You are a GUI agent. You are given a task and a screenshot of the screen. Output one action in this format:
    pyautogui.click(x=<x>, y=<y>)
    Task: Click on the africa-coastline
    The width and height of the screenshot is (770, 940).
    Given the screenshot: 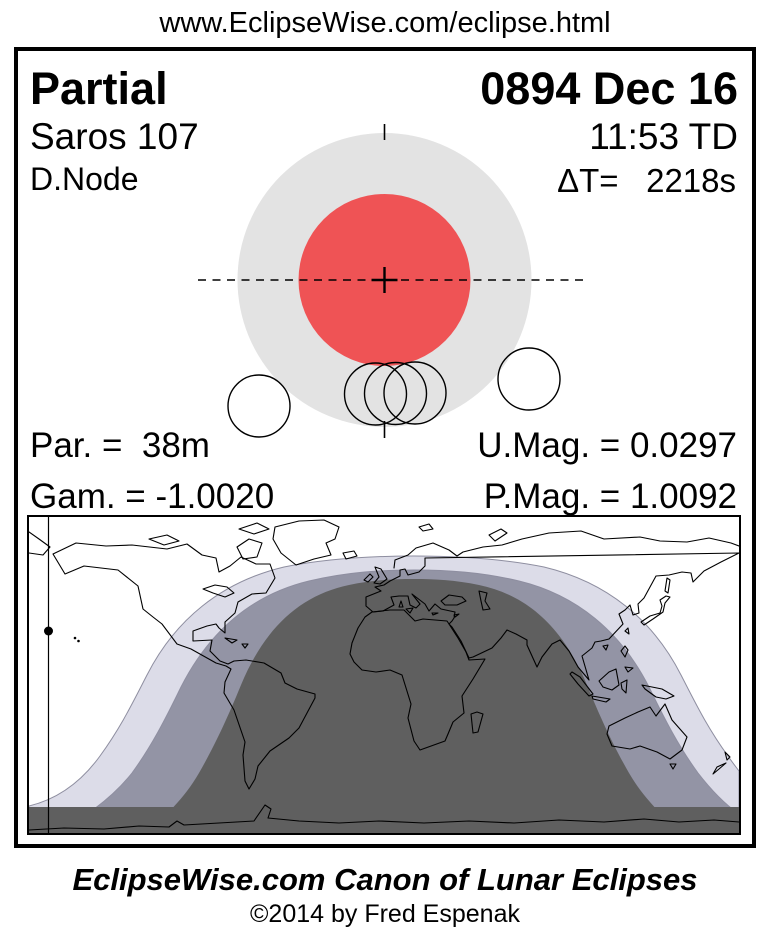 What is the action you would take?
    pyautogui.click(x=417, y=680)
    